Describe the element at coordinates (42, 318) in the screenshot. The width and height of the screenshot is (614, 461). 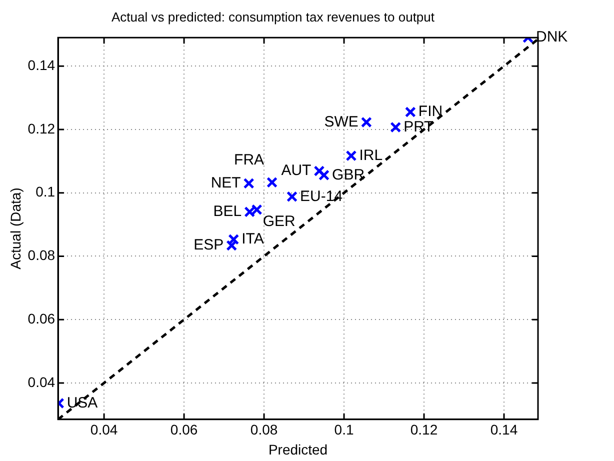
I see `y-tick-label: 0.06` at that location.